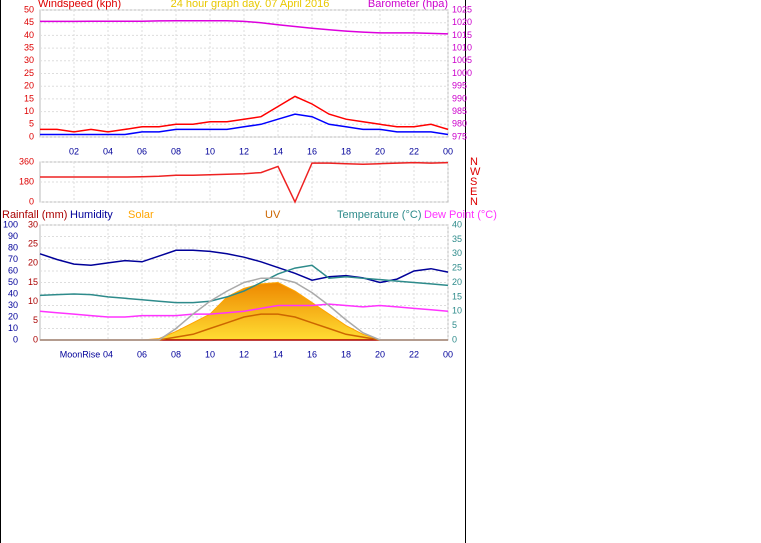  I want to click on y-tick-label: 45, so click(29, 22).